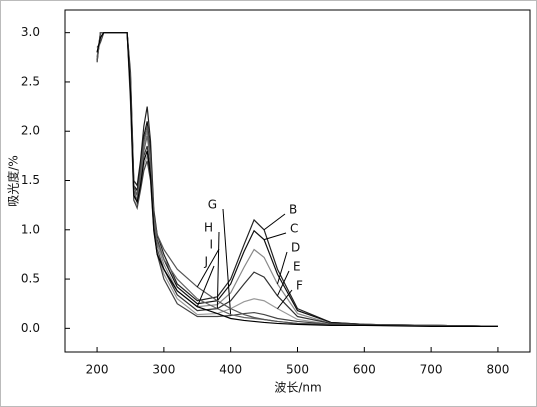  Describe the element at coordinates (297, 267) in the screenshot. I see `curve-label: E` at that location.